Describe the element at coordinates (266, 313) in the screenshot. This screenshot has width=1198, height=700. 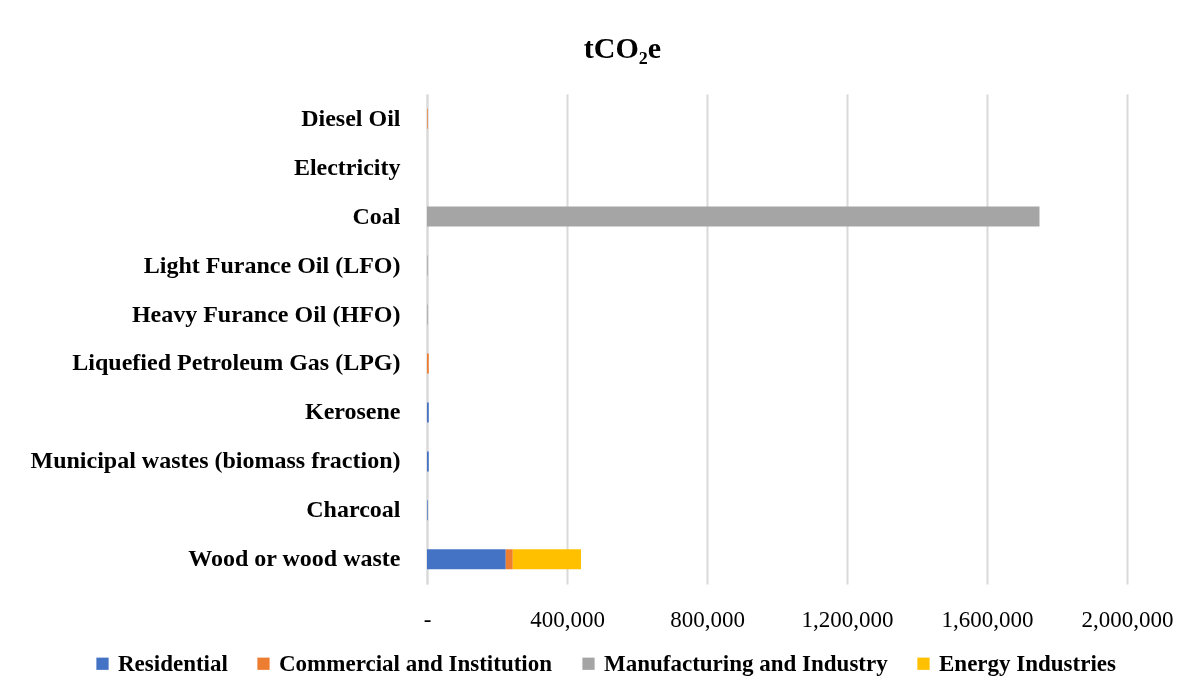
I see `y-tick-label: Heavy Furance Oil (HFO)` at that location.